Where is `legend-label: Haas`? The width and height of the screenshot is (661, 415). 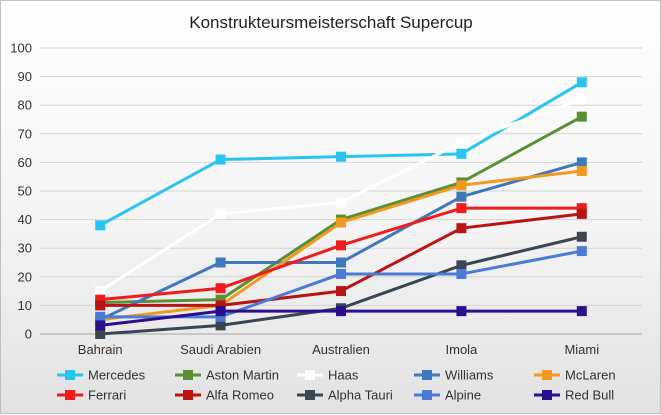 legend-label: Haas is located at coordinates (343, 375).